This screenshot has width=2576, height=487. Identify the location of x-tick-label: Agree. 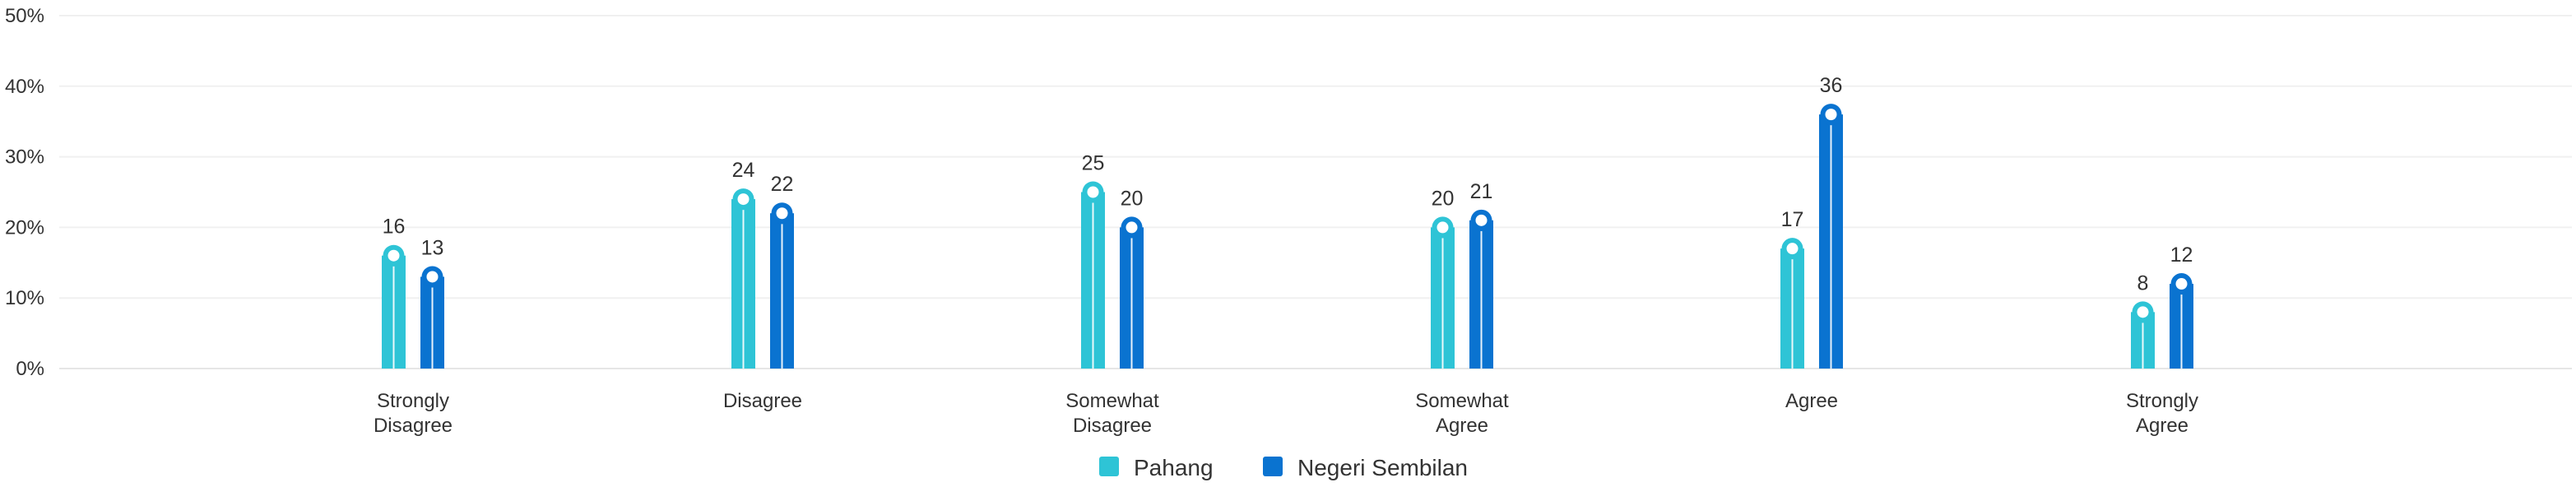
(1812, 401).